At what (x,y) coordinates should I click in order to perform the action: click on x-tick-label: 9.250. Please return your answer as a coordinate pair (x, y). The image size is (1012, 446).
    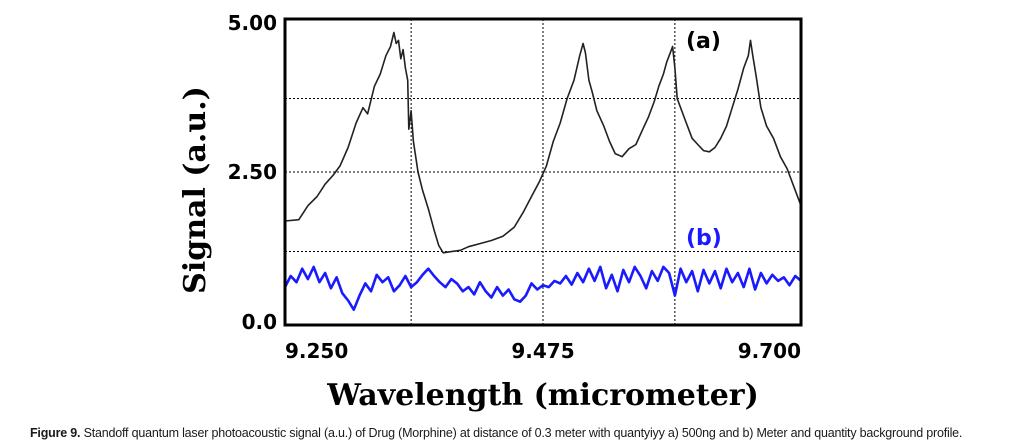
    Looking at the image, I should click on (316, 351).